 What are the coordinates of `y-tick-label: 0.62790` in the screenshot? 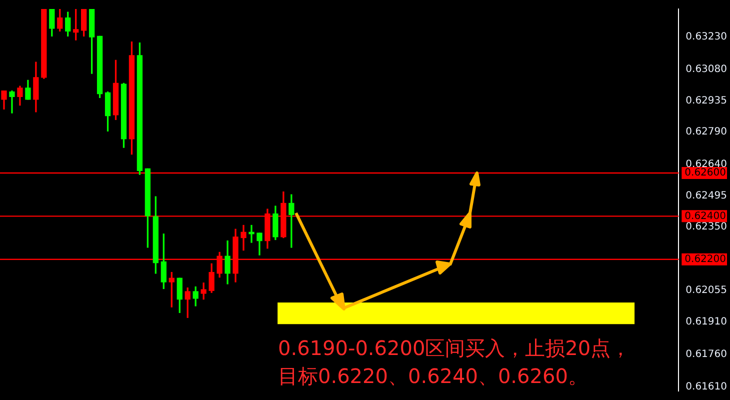 It's located at (707, 132).